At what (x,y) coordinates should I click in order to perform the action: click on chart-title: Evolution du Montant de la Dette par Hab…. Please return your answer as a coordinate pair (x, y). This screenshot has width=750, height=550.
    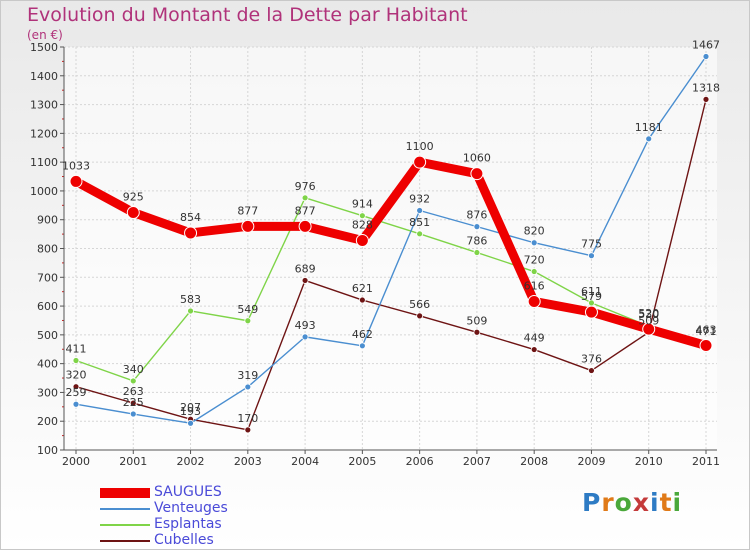
    Looking at the image, I should click on (247, 15).